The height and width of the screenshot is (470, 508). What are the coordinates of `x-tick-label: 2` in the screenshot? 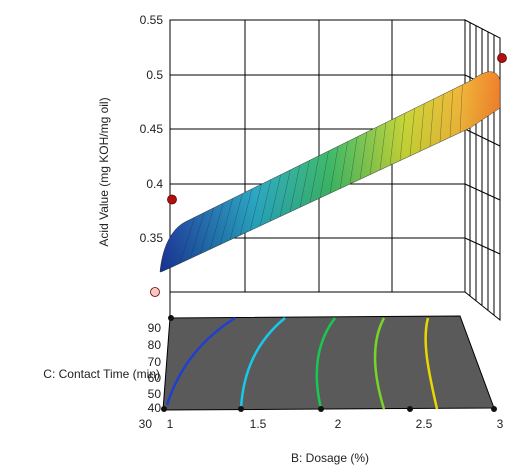 It's located at (338, 424).